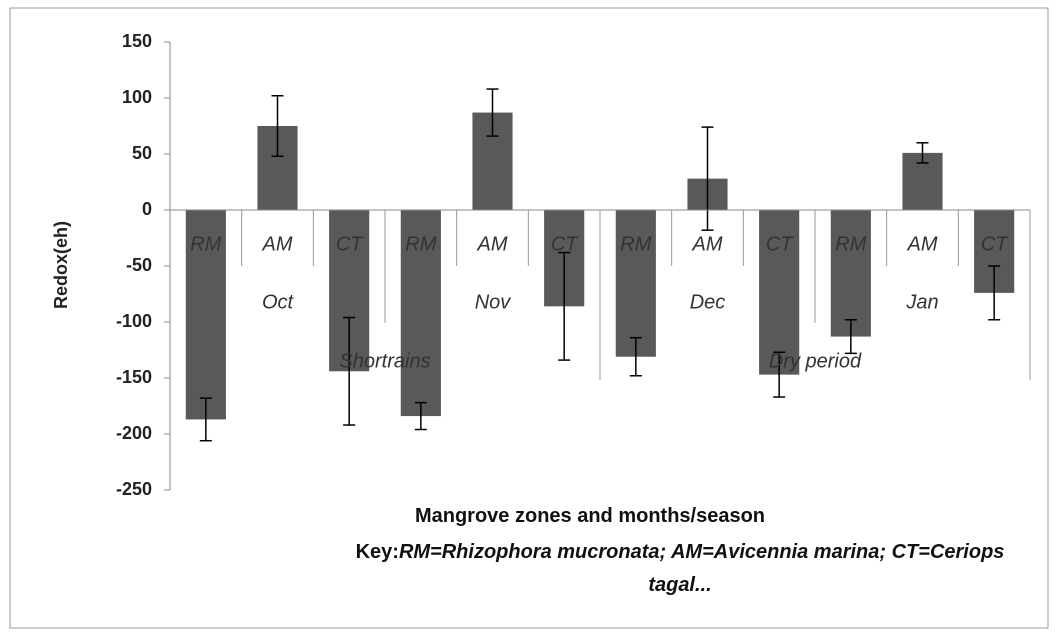 The height and width of the screenshot is (636, 1058). What do you see at coordinates (139, 265) in the screenshot?
I see `y-tick-label: -50` at bounding box center [139, 265].